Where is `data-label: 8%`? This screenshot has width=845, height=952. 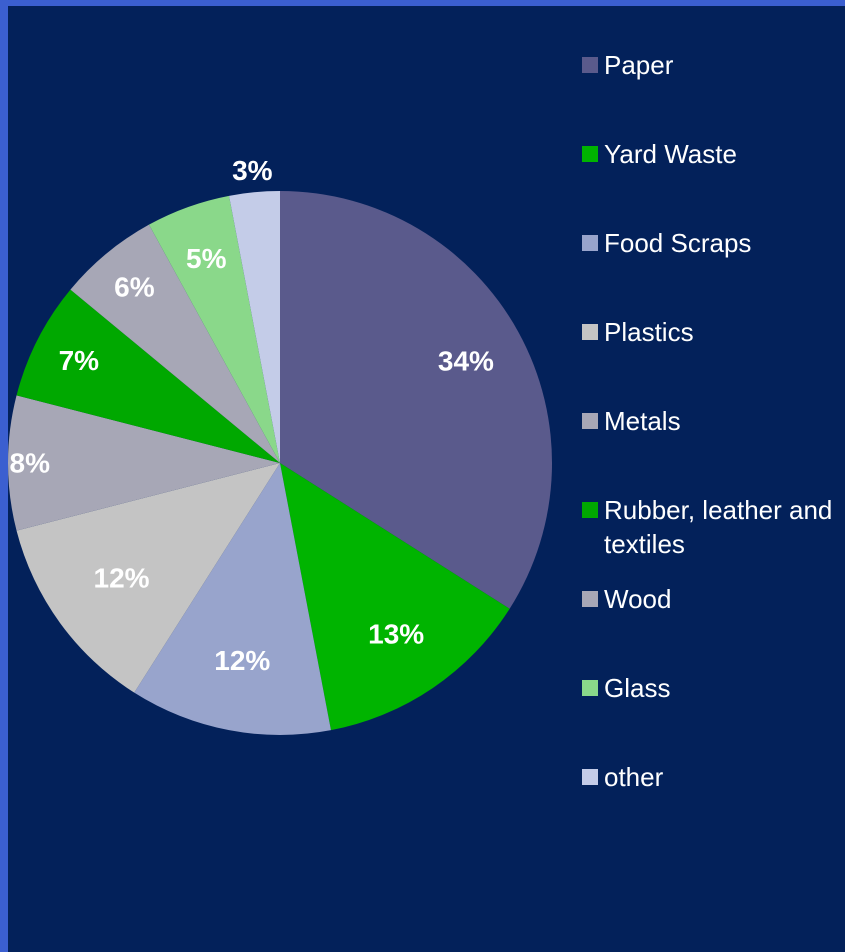
data-label: 8% is located at coordinates (30, 463).